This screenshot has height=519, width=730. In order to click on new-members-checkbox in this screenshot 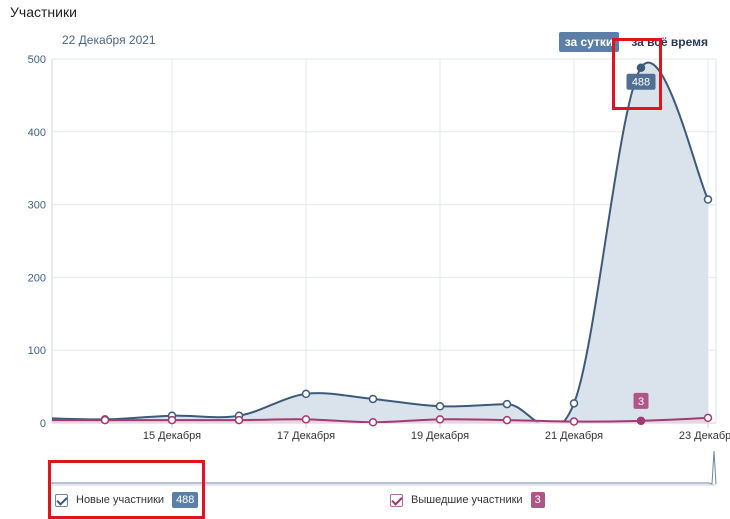, I will do `click(61, 500)`.